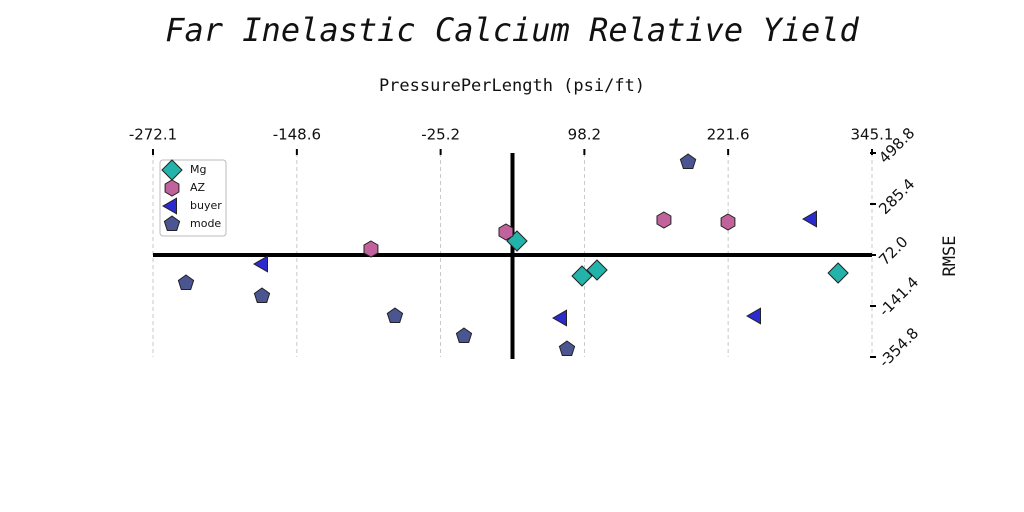 The height and width of the screenshot is (512, 1024). Describe the element at coordinates (898, 296) in the screenshot. I see `y-tick-label: -141.4` at that location.